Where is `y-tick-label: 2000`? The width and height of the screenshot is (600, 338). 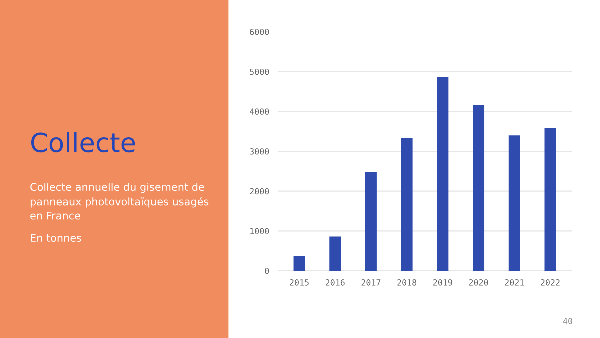
y-tick-label: 2000 is located at coordinates (260, 191).